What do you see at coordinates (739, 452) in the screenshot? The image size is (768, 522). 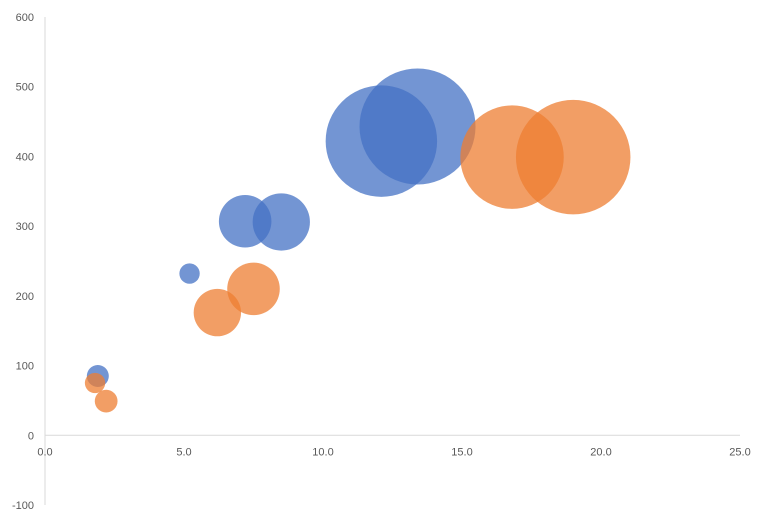 I see `x-tick-label: 25.0` at bounding box center [739, 452].